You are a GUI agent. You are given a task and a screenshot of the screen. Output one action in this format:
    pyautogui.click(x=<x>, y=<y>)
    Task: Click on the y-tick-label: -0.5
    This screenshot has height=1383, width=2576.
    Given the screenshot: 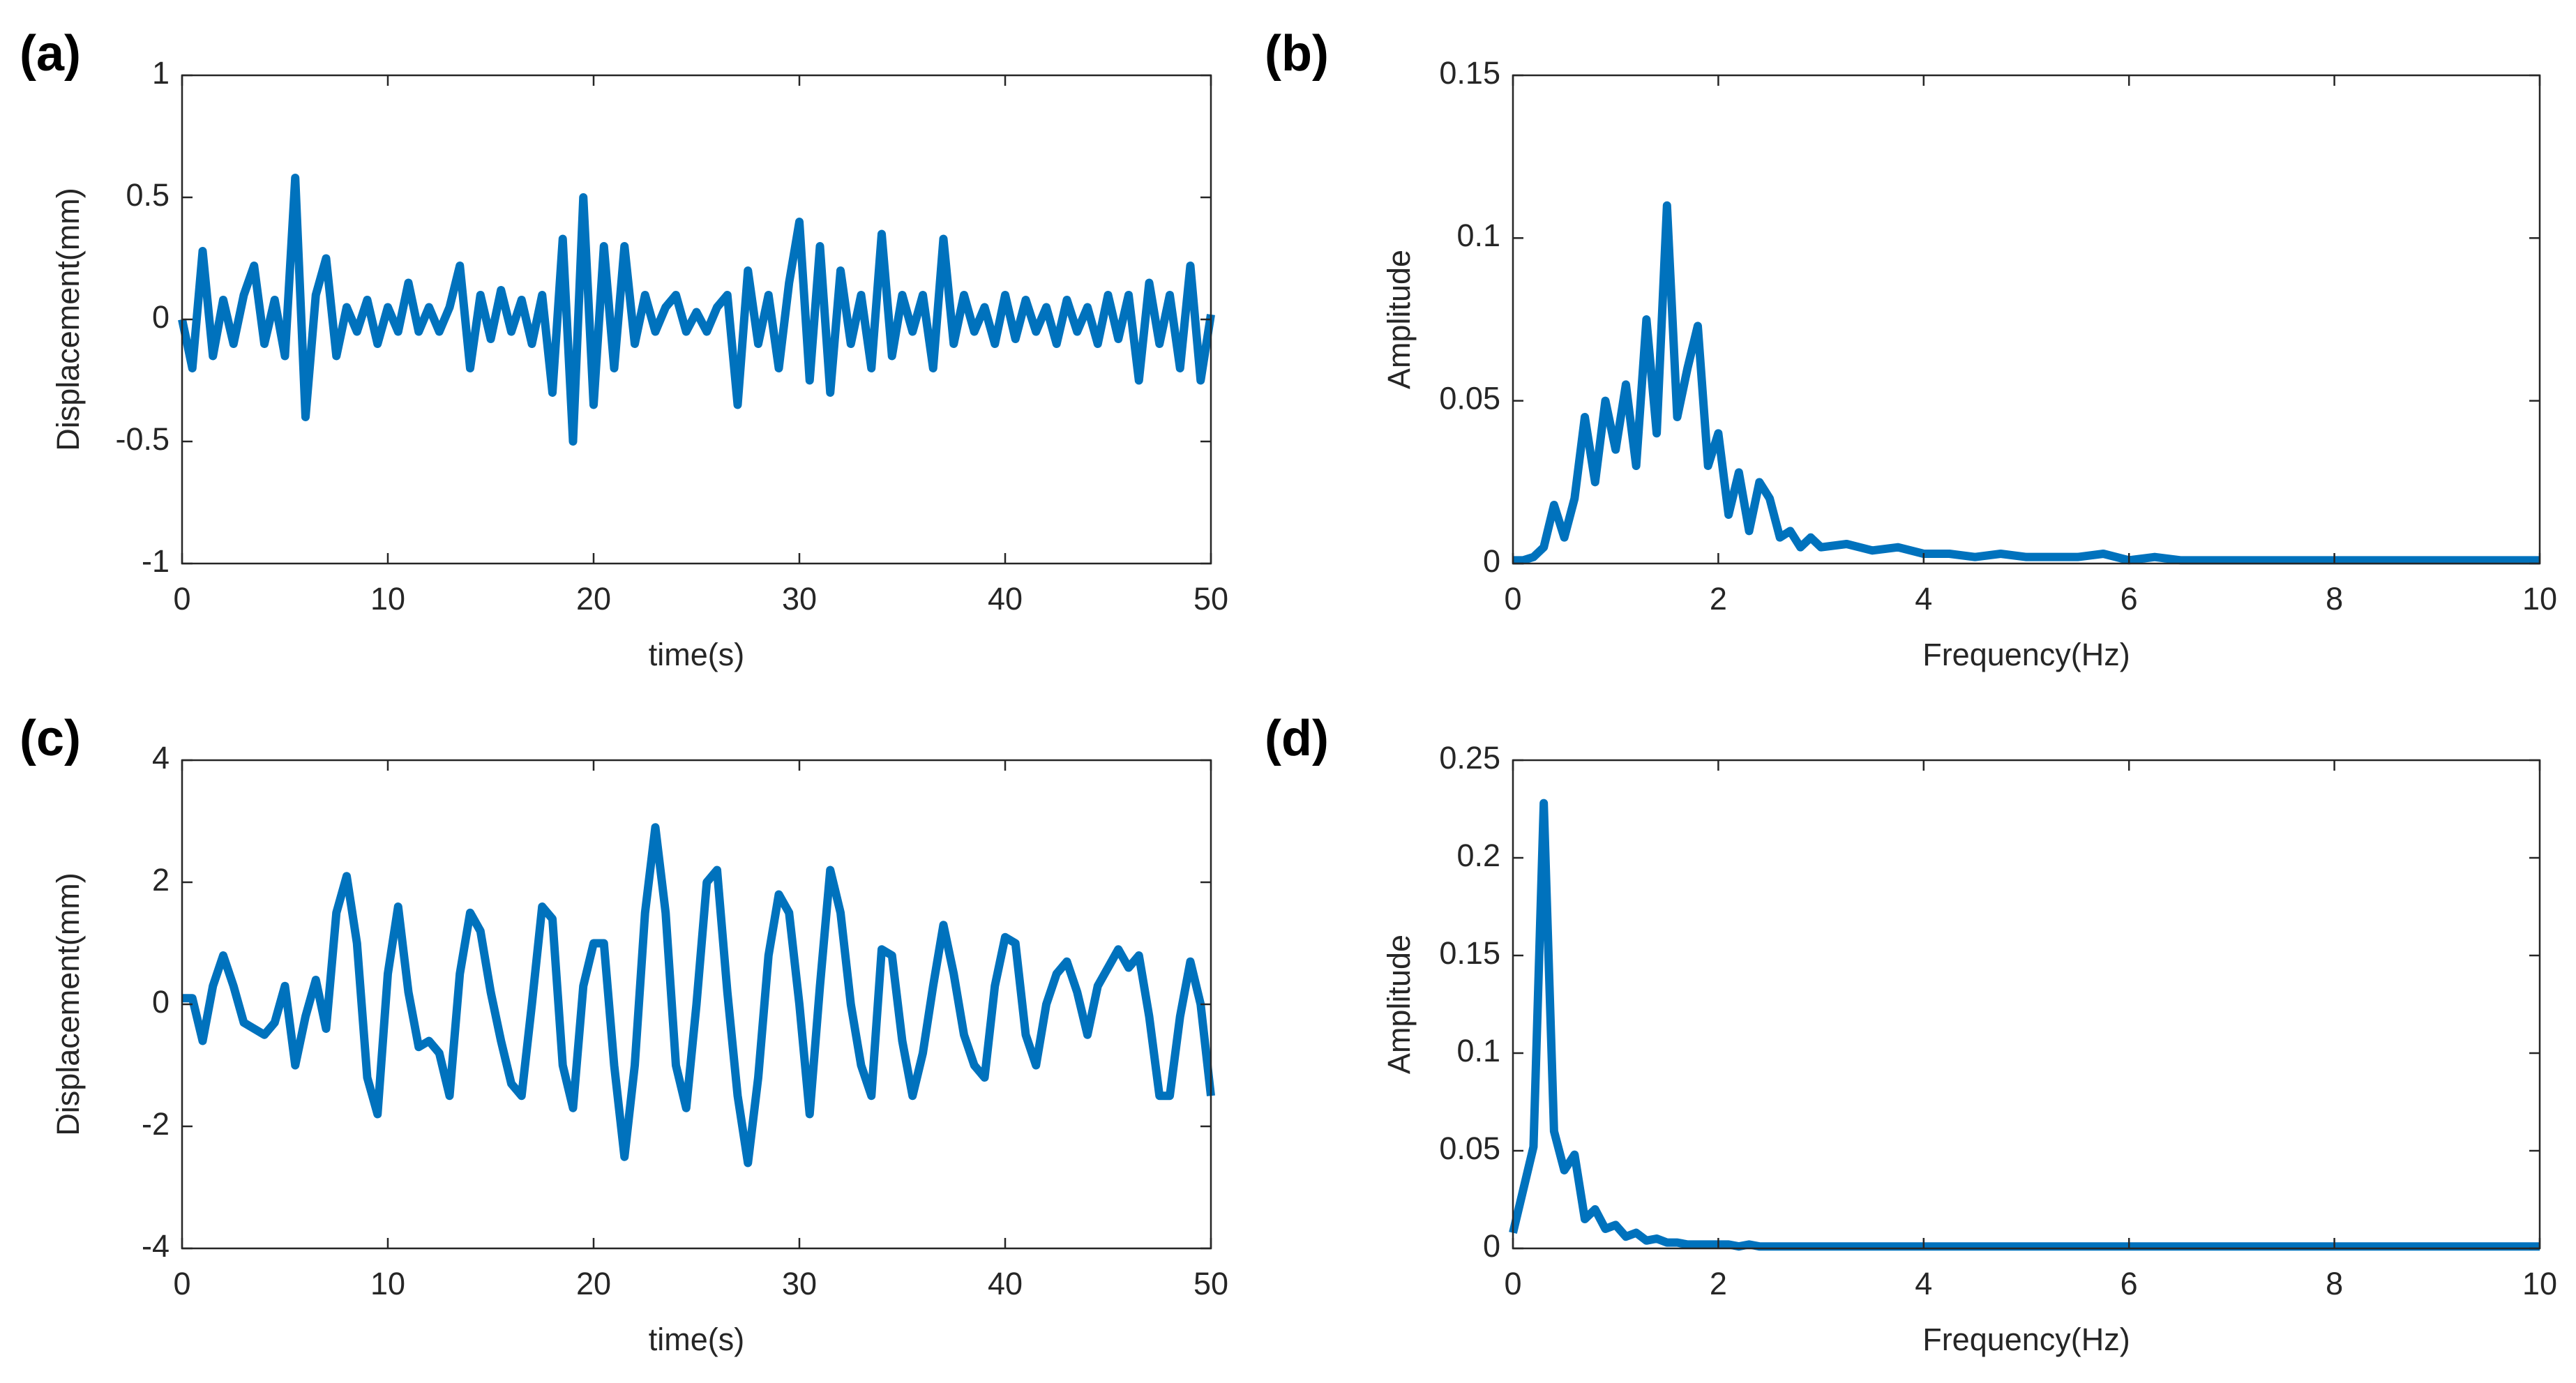 What is the action you would take?
    pyautogui.click(x=142, y=439)
    